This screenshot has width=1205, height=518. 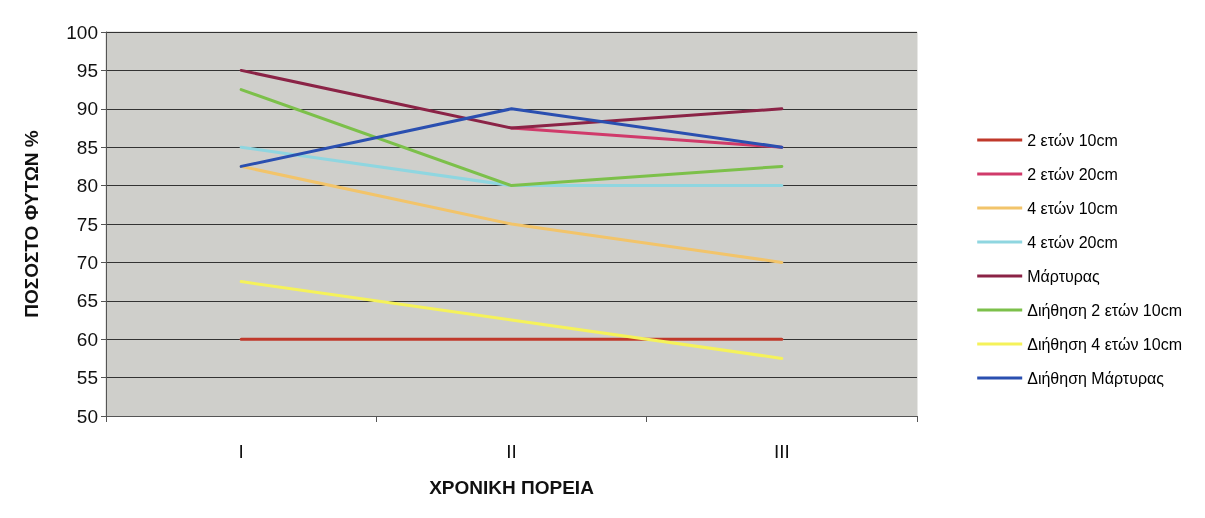 I want to click on y-axis-title: ΠΟΣΟΣΤΟ ΦΥΤΩΝ %, so click(x=31, y=224).